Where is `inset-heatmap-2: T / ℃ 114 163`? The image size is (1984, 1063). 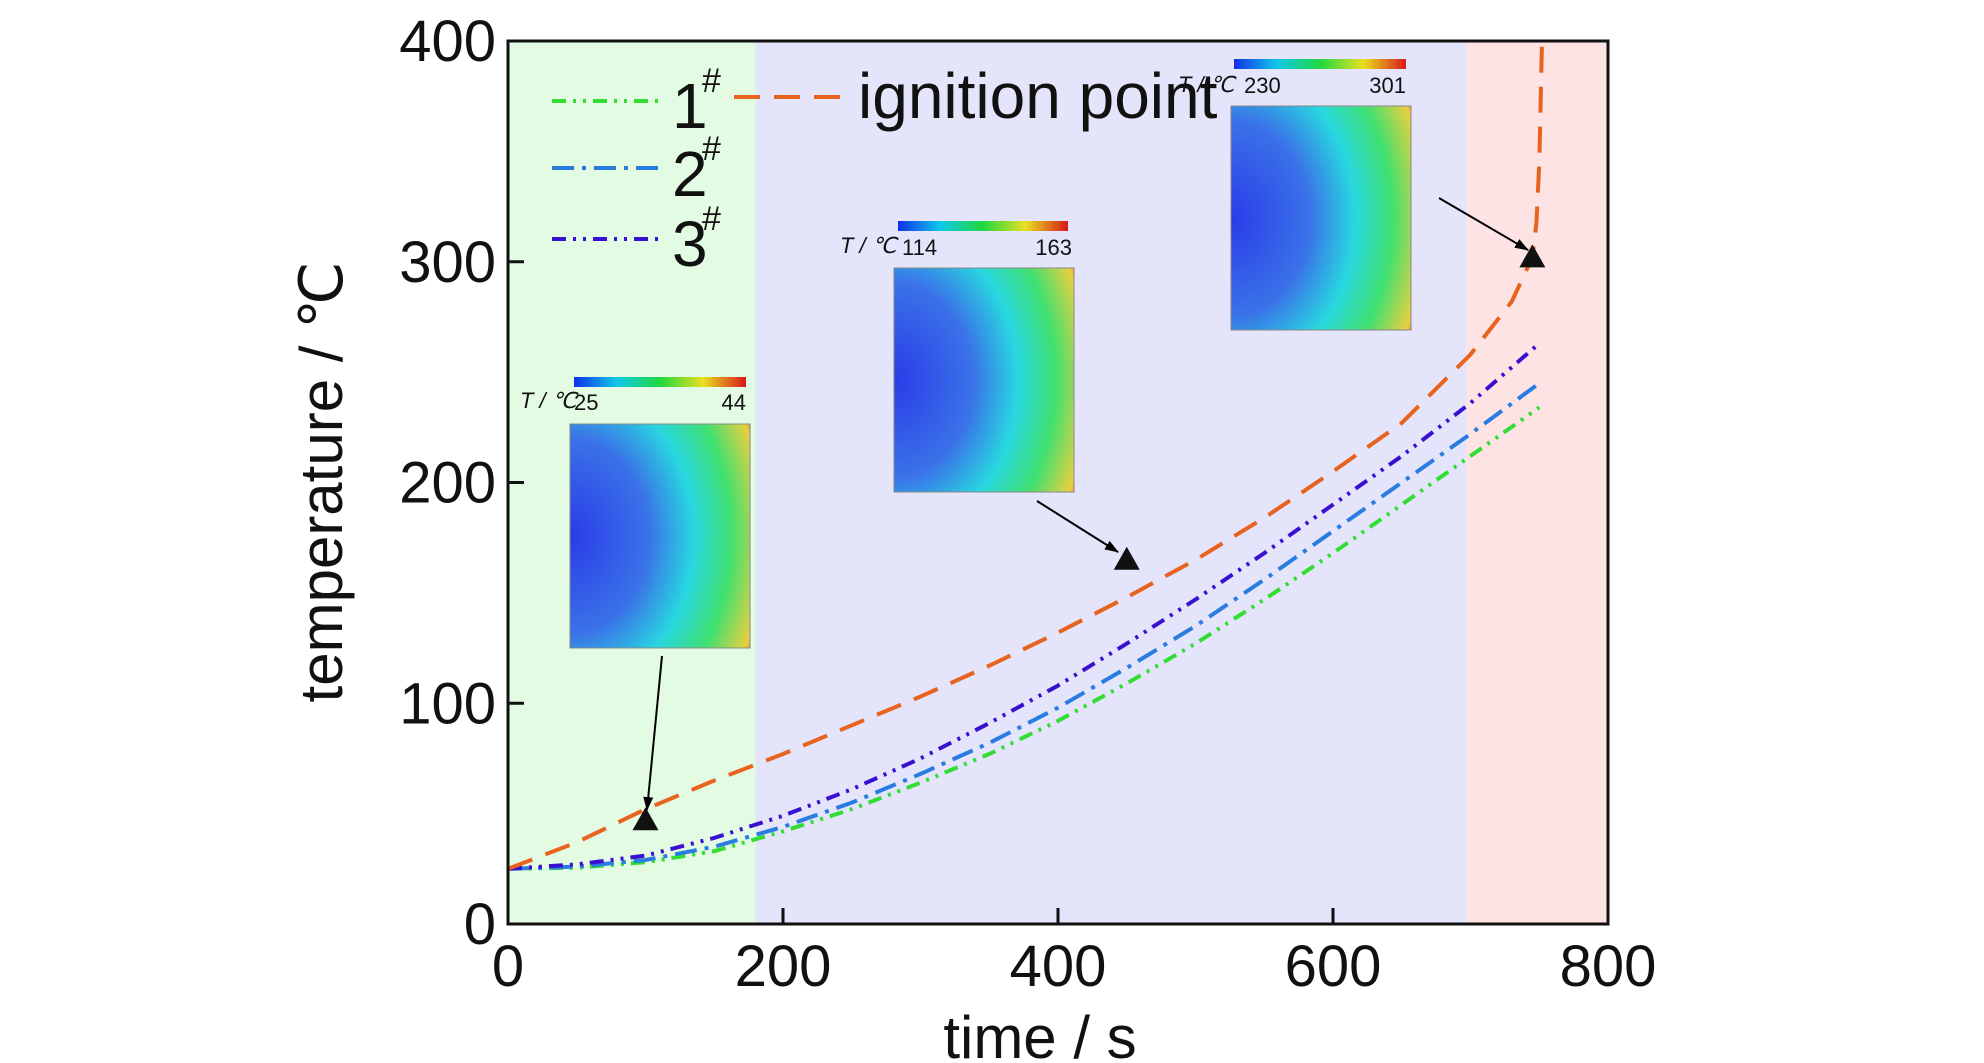
inset-heatmap-2: T / ℃ 114 163 is located at coordinates (957, 357).